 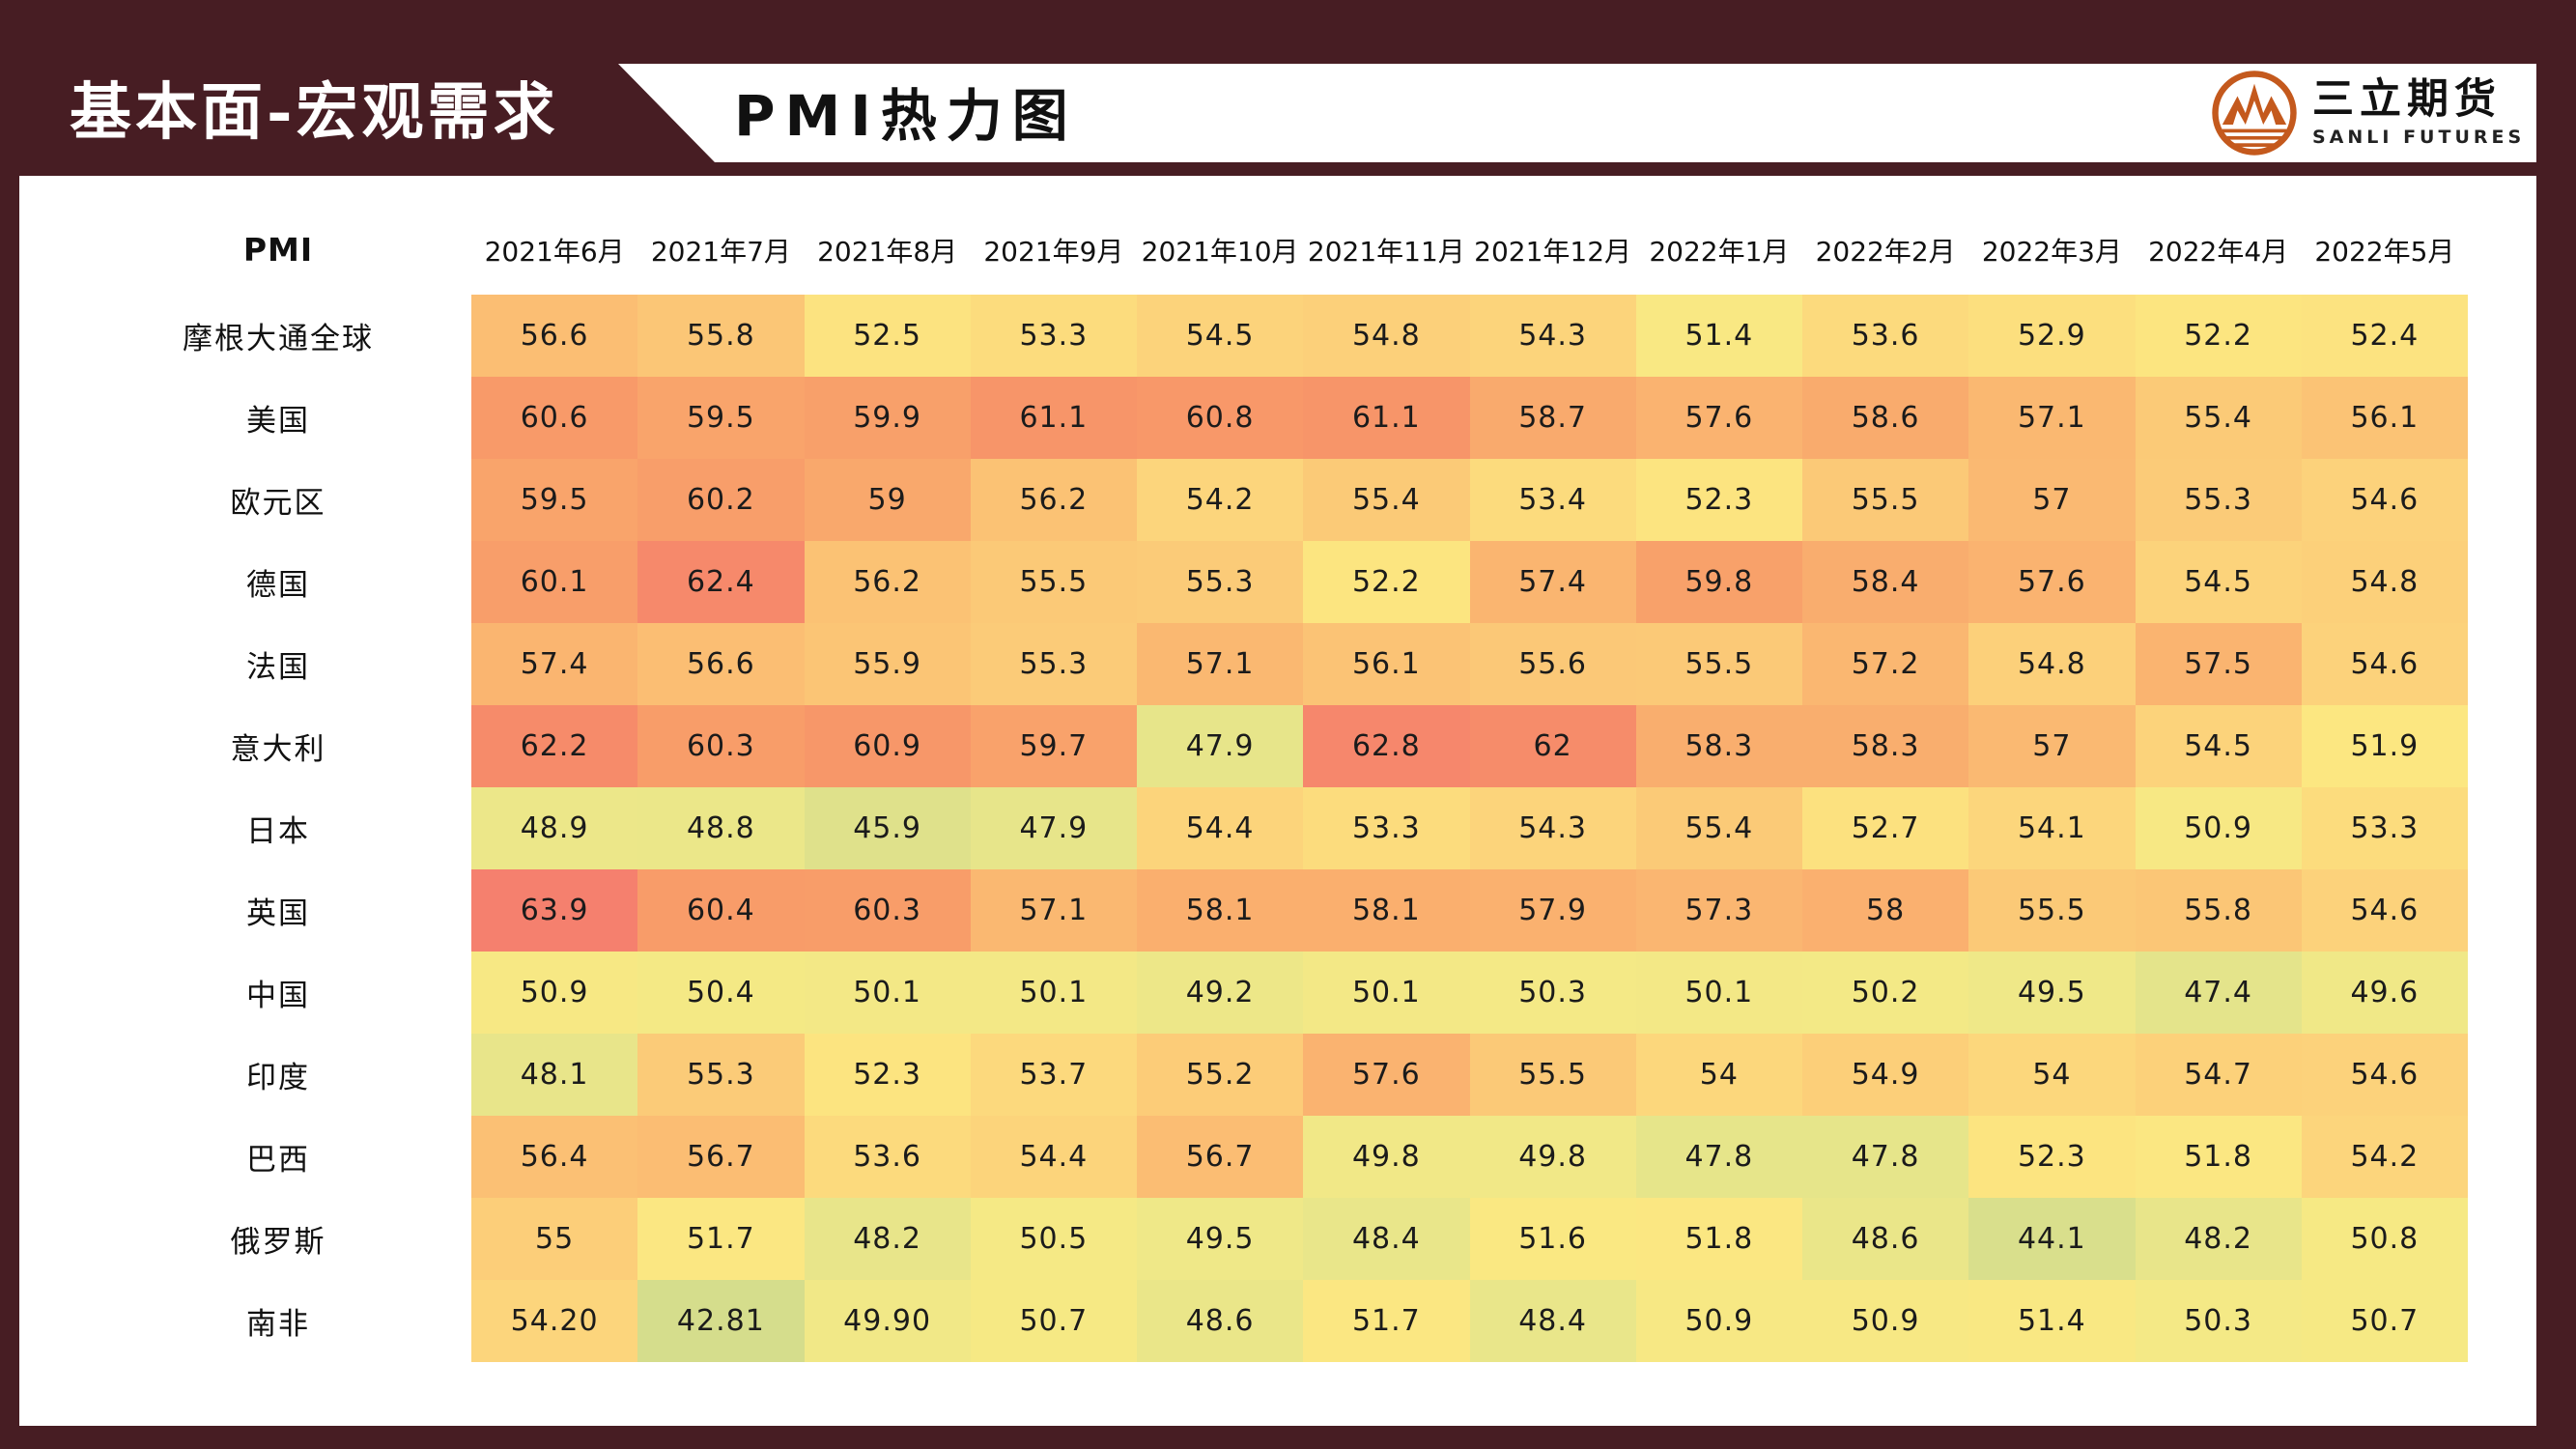 I want to click on company-logo: 三立期货 SANLI FUTURES, so click(x=2367, y=113).